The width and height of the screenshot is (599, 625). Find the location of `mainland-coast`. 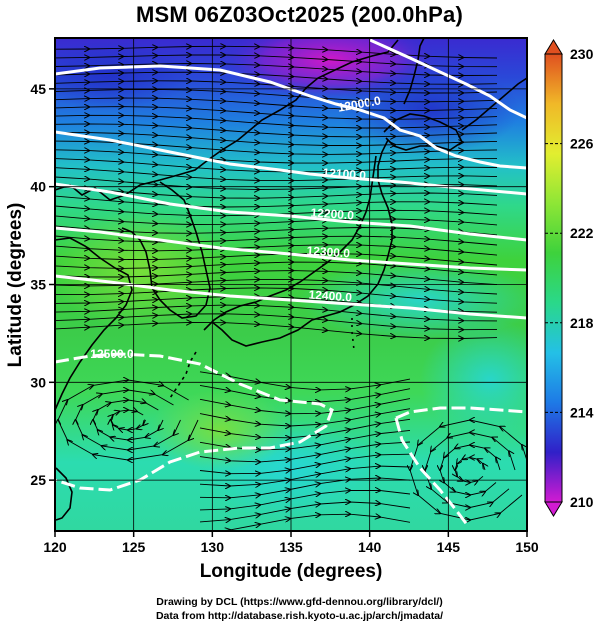

mainland-coast is located at coordinates (227, 120).